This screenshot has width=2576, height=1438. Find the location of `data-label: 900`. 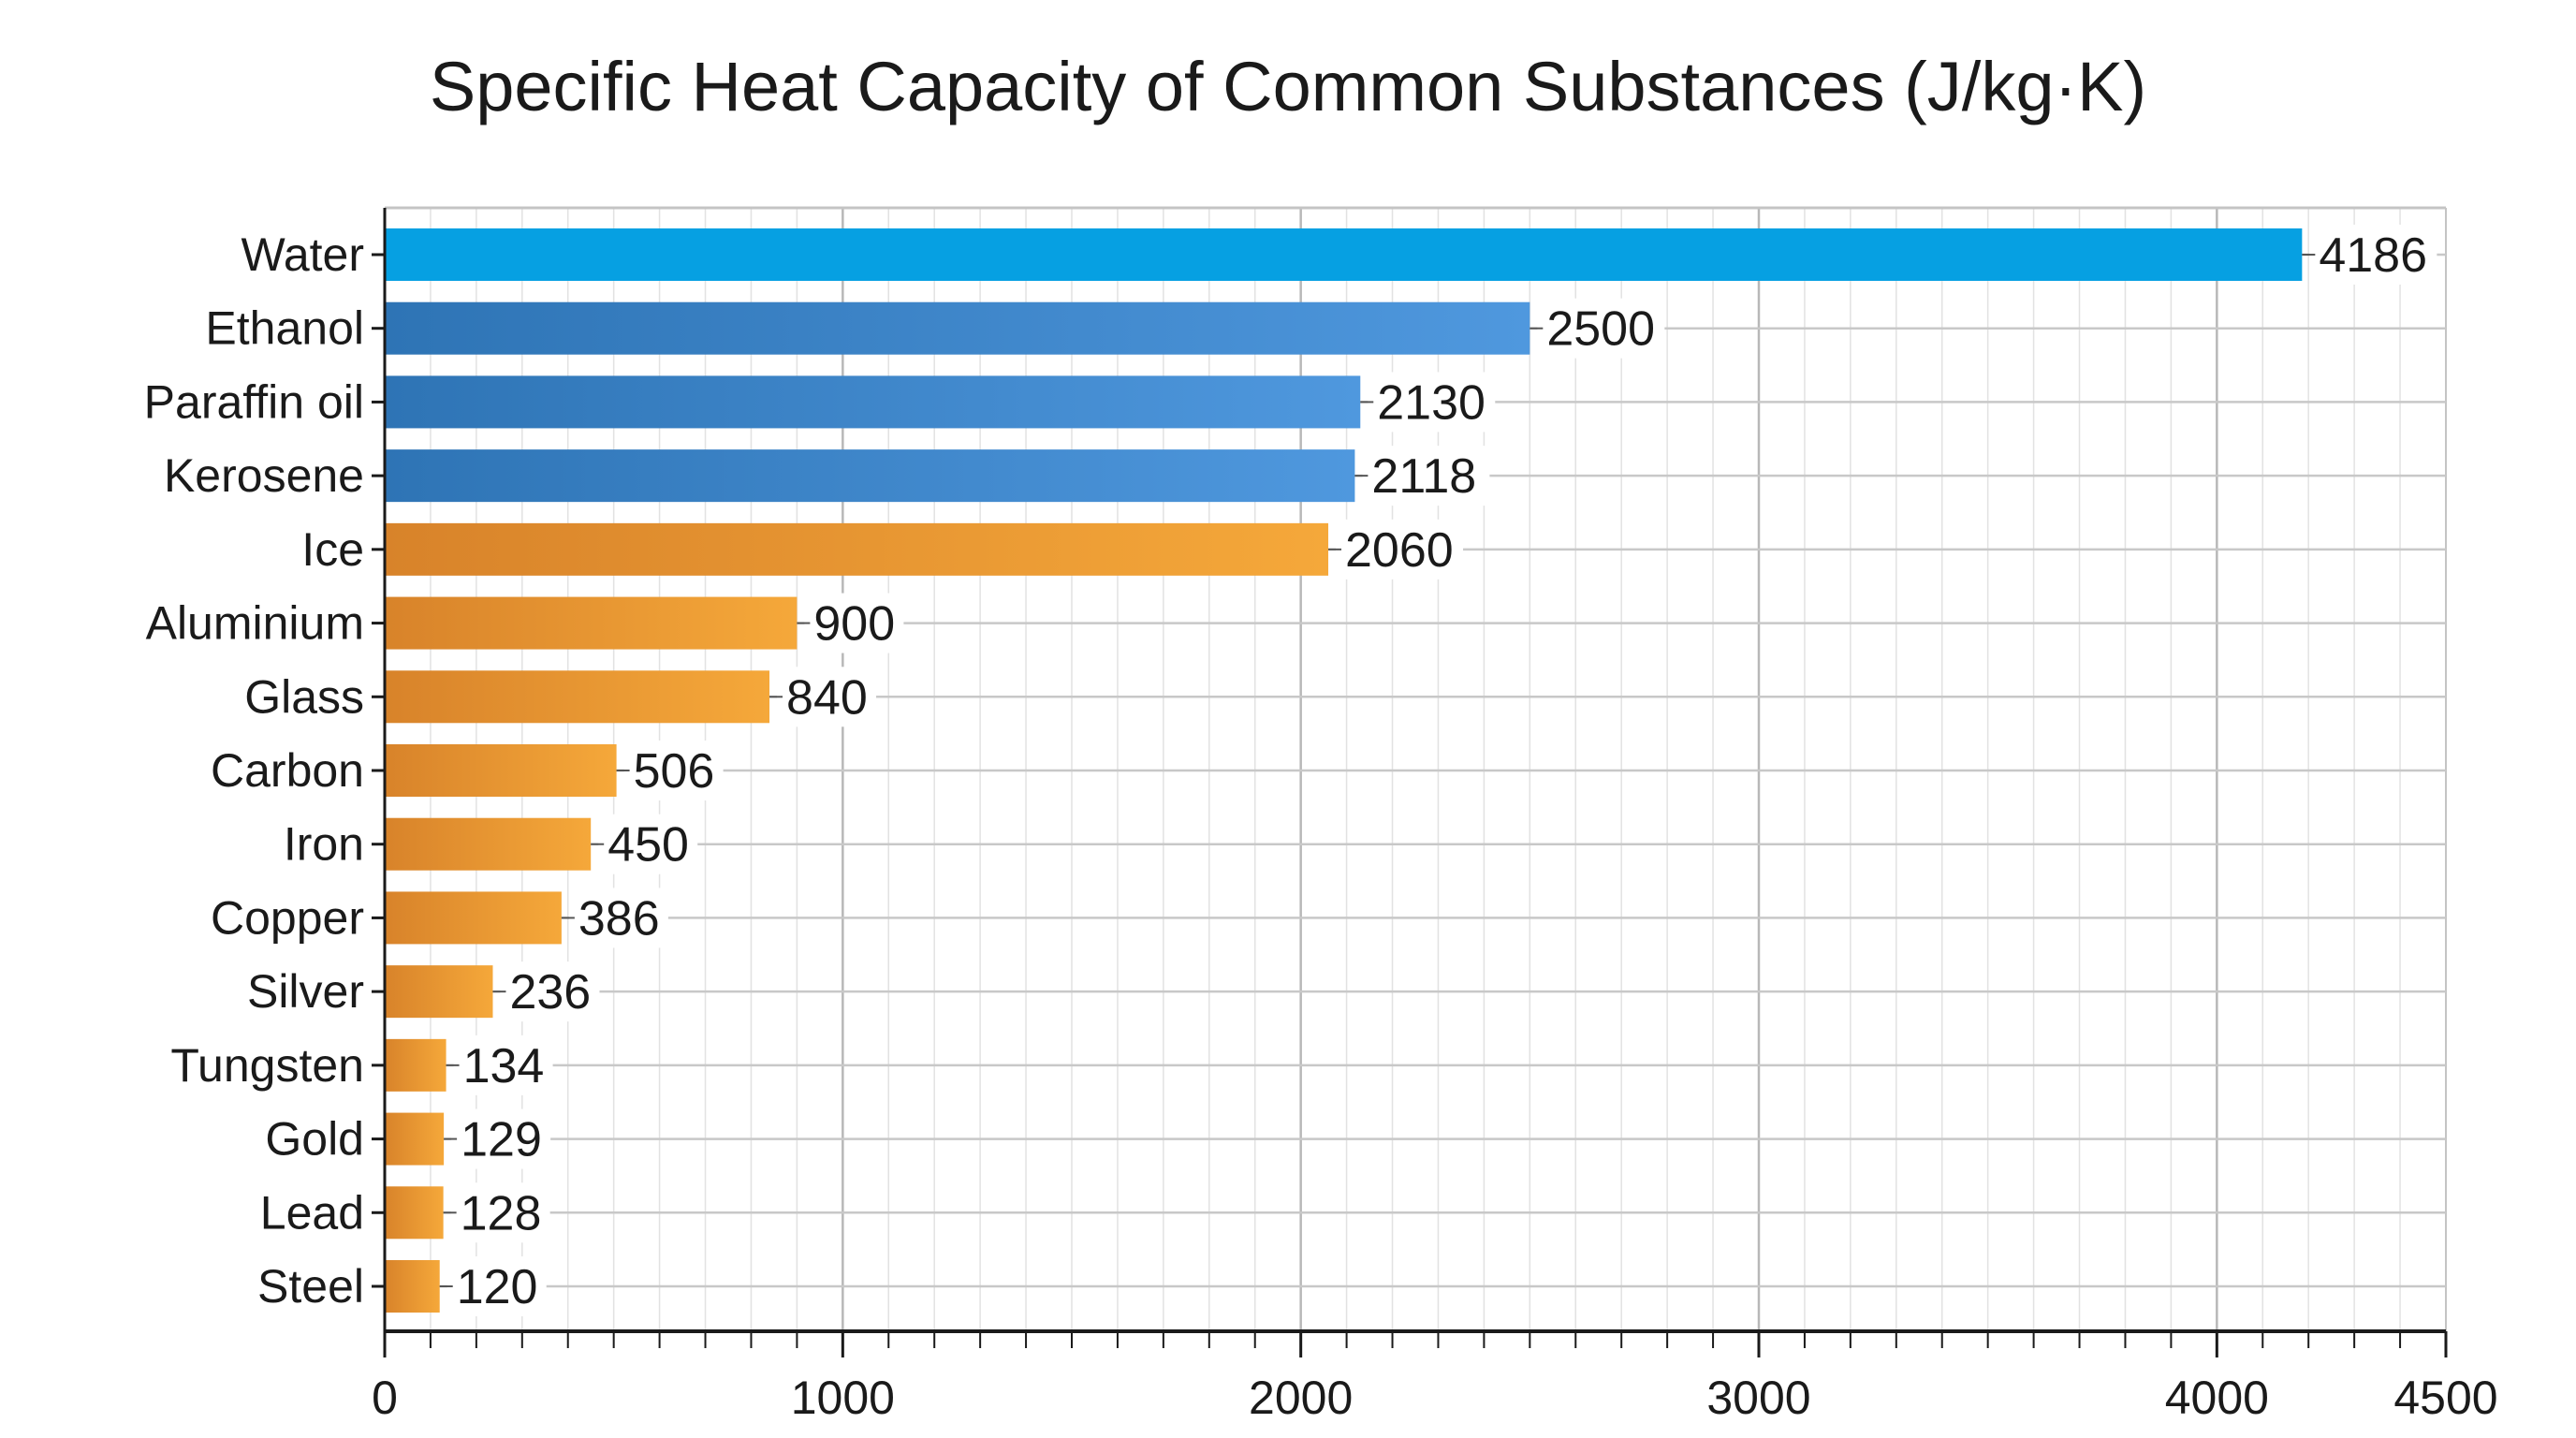

data-label: 900 is located at coordinates (854, 624).